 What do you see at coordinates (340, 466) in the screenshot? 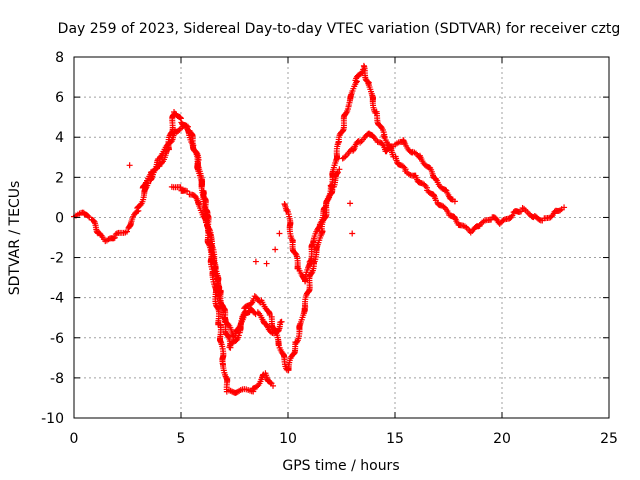
I see `x-axis-label: GPS time / hours` at bounding box center [340, 466].